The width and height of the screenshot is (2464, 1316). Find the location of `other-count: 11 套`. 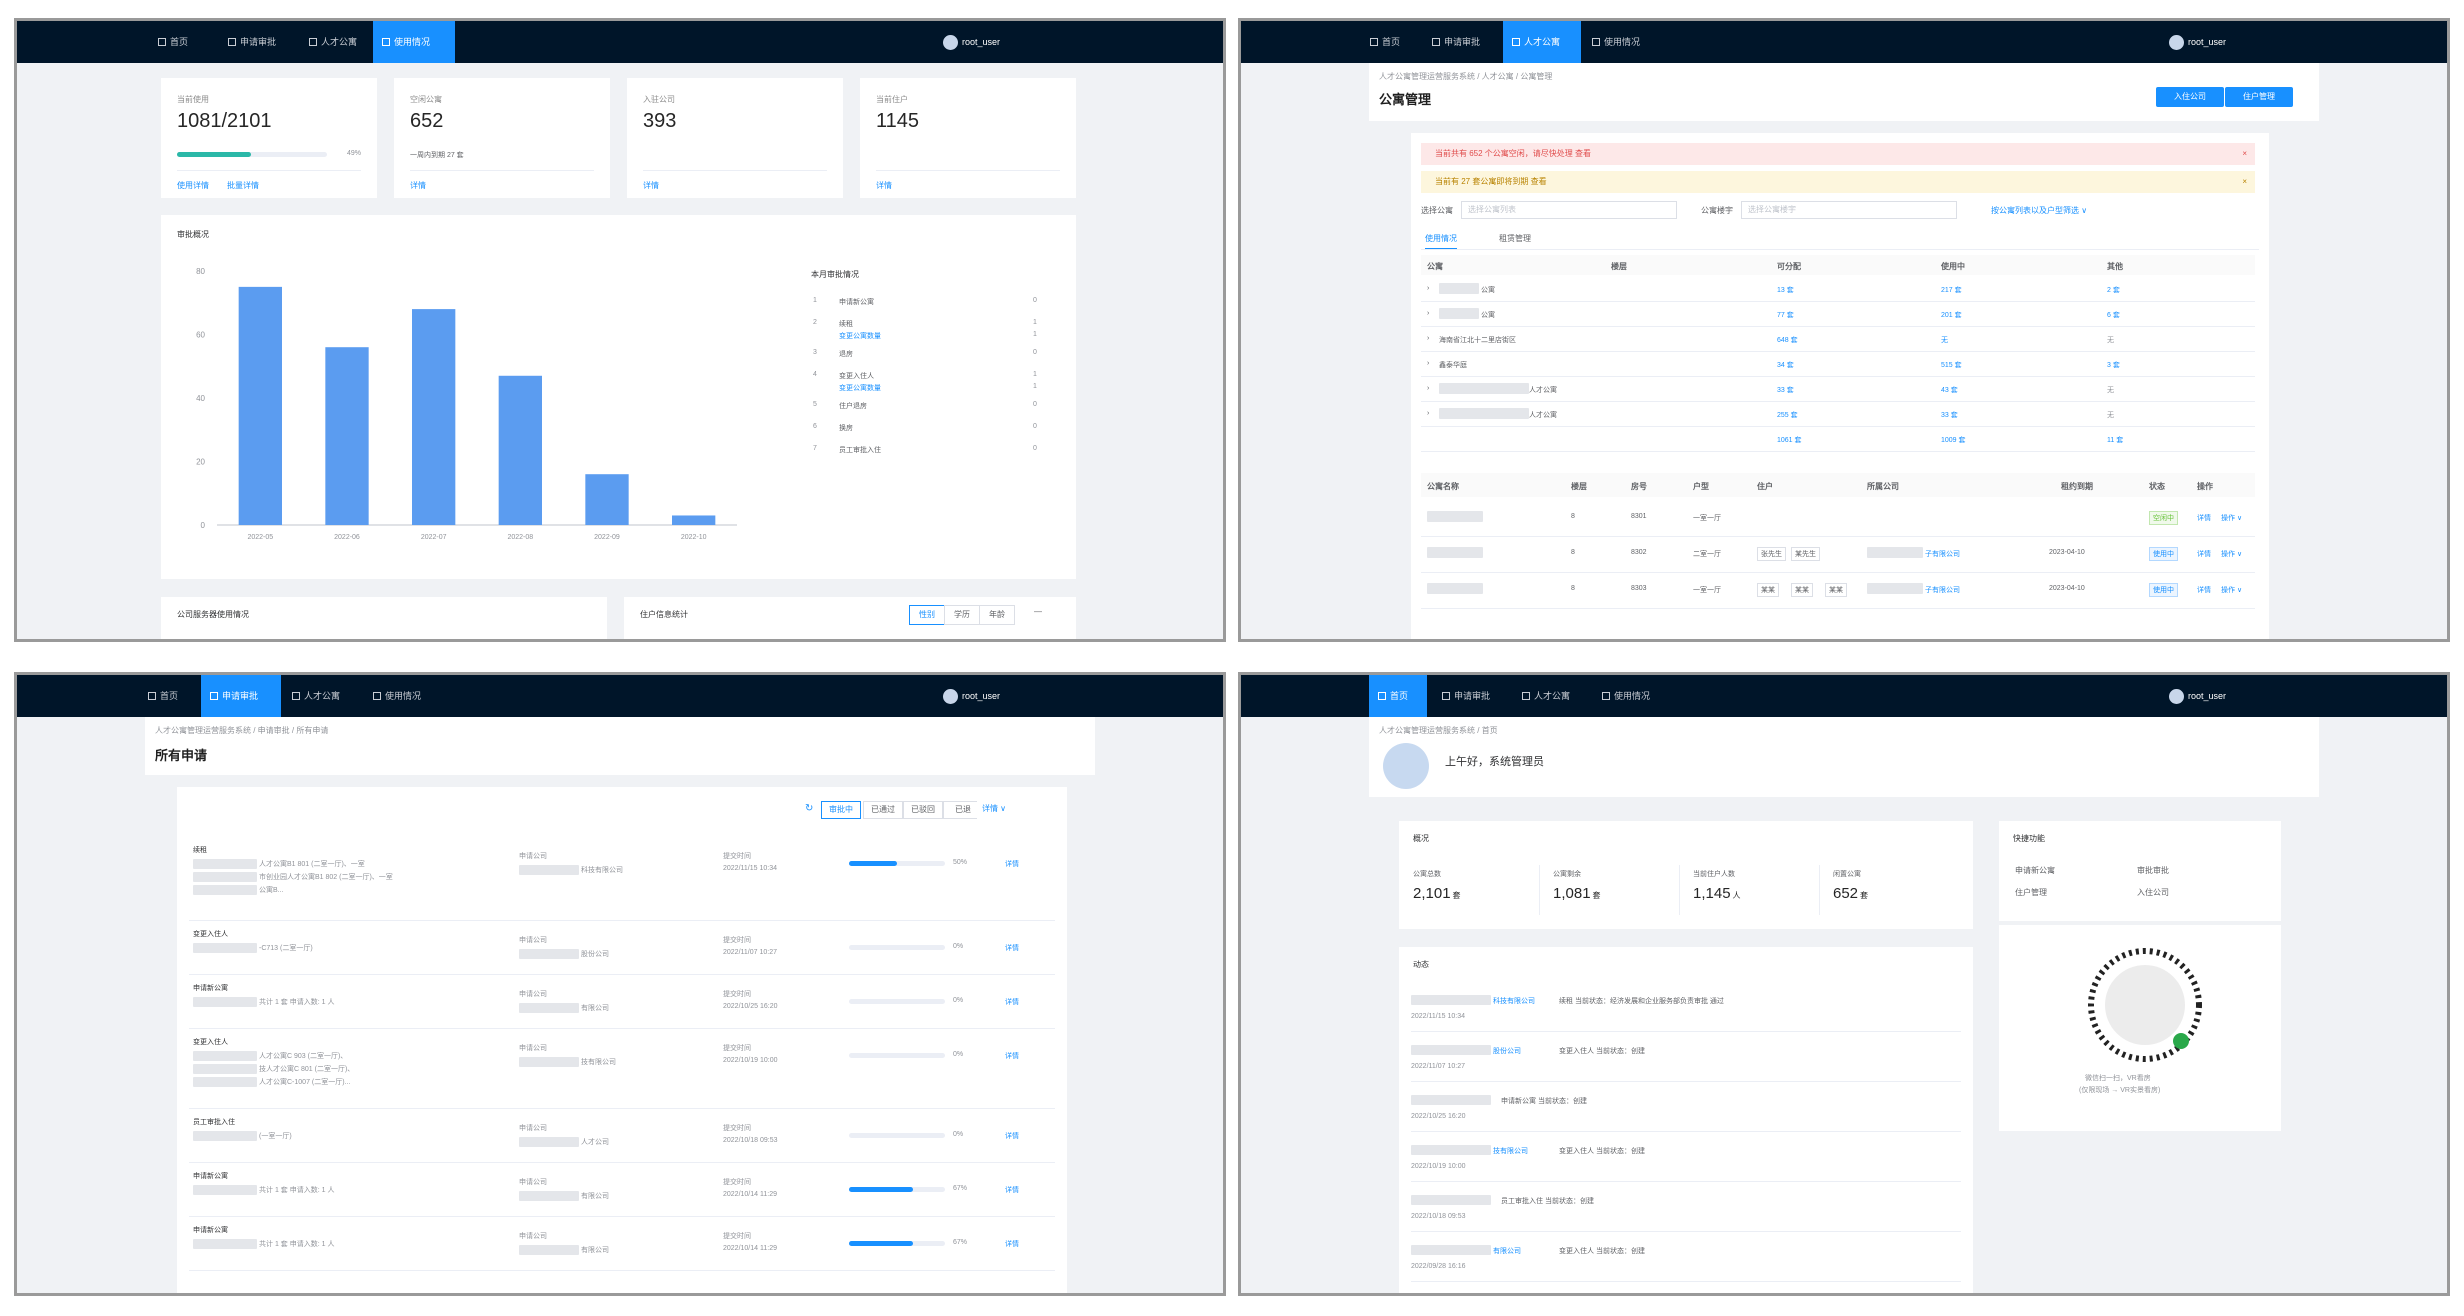

other-count: 11 套 is located at coordinates (2115, 440).